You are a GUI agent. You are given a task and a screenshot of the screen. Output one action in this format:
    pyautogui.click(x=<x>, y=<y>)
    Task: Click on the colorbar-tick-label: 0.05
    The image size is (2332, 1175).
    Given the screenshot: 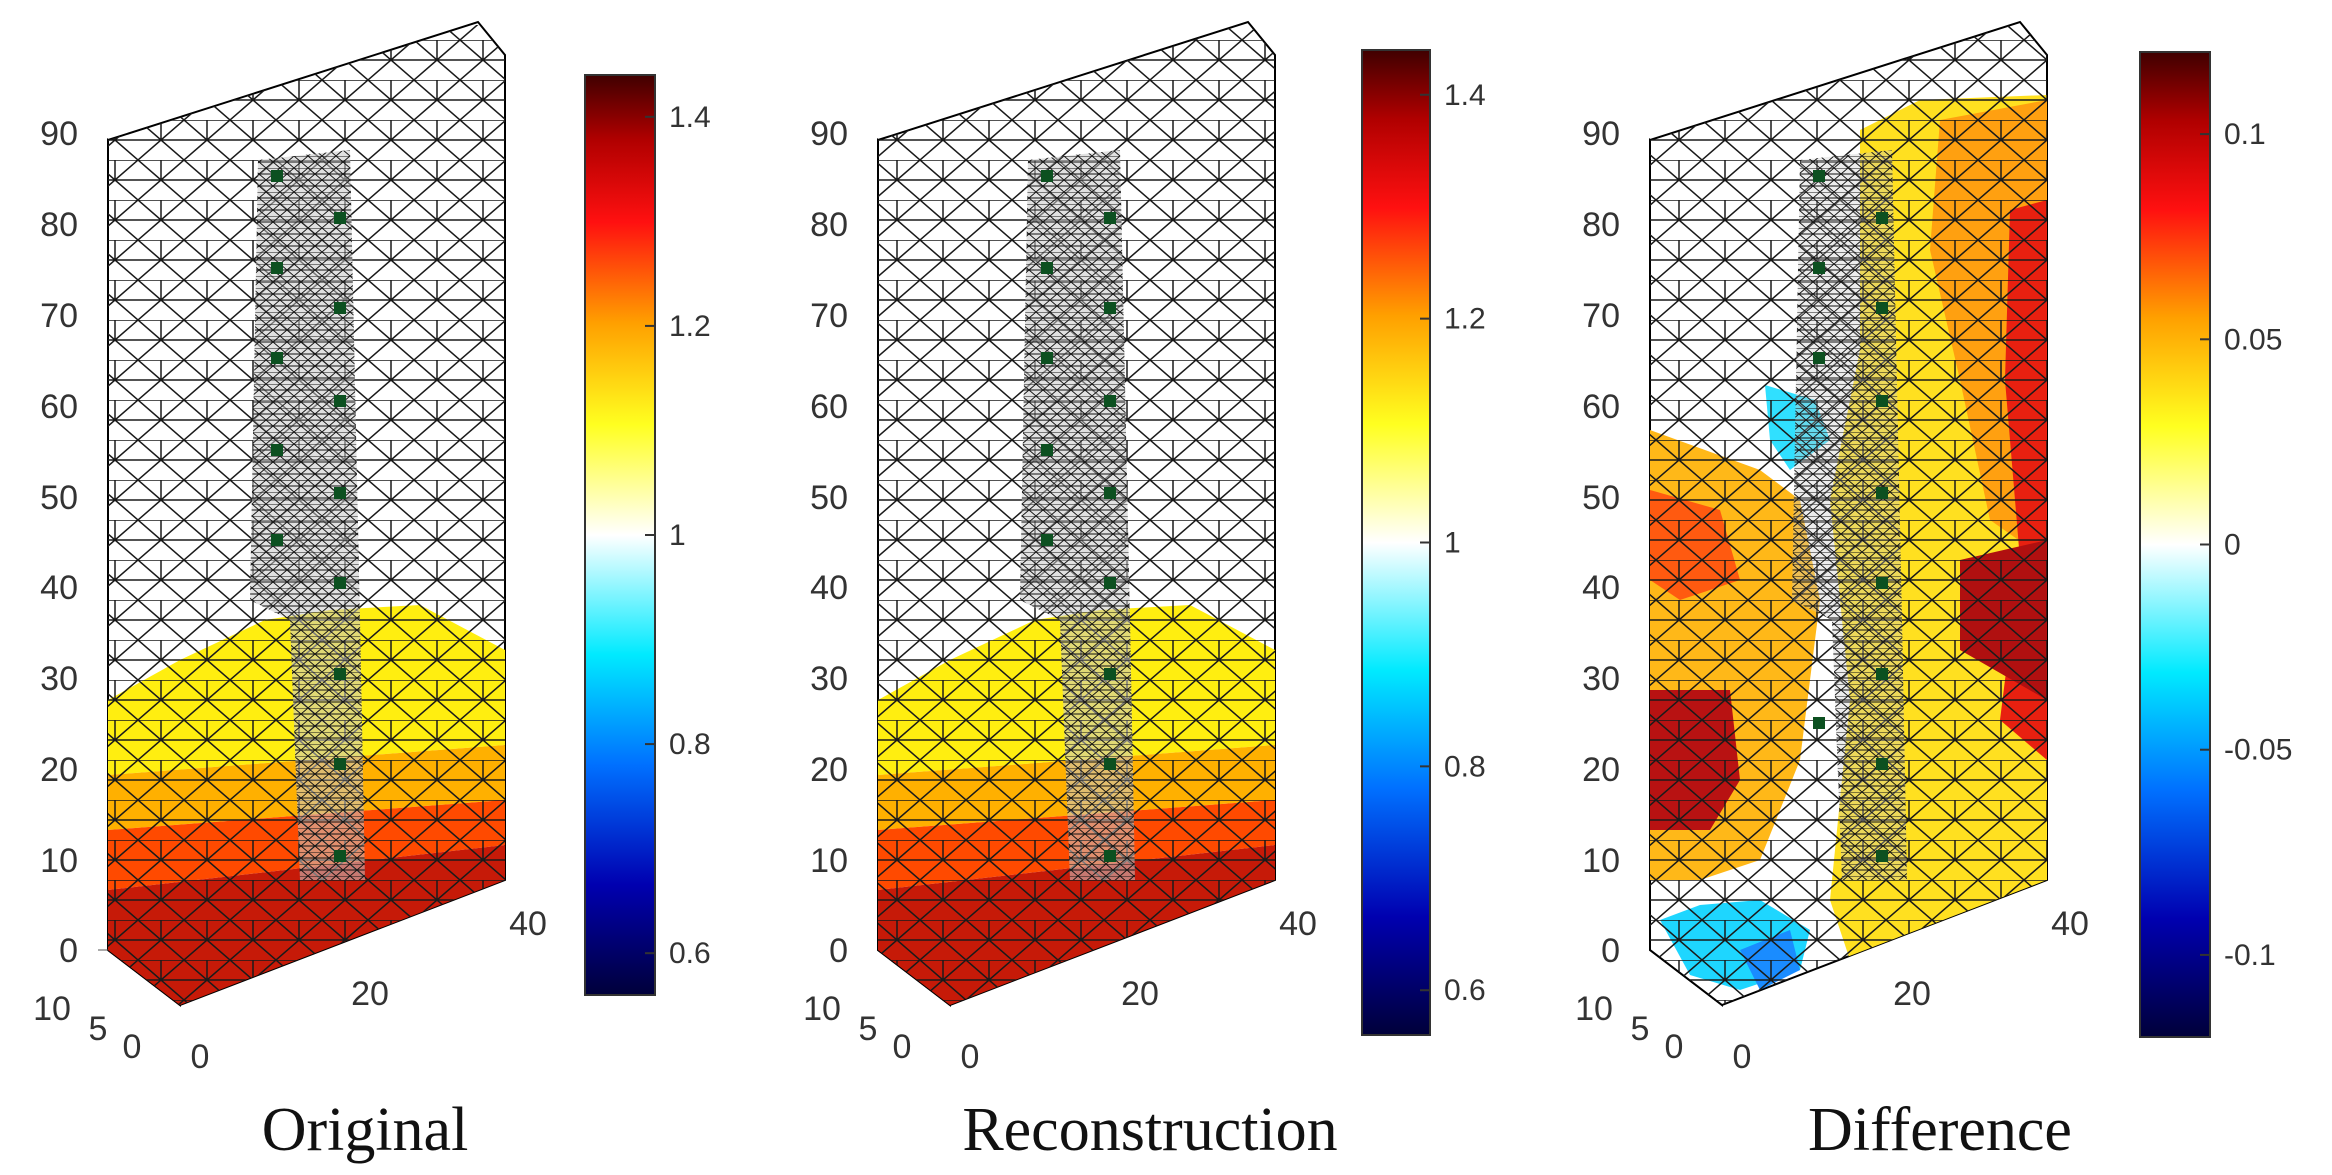 What is the action you would take?
    pyautogui.click(x=2253, y=339)
    